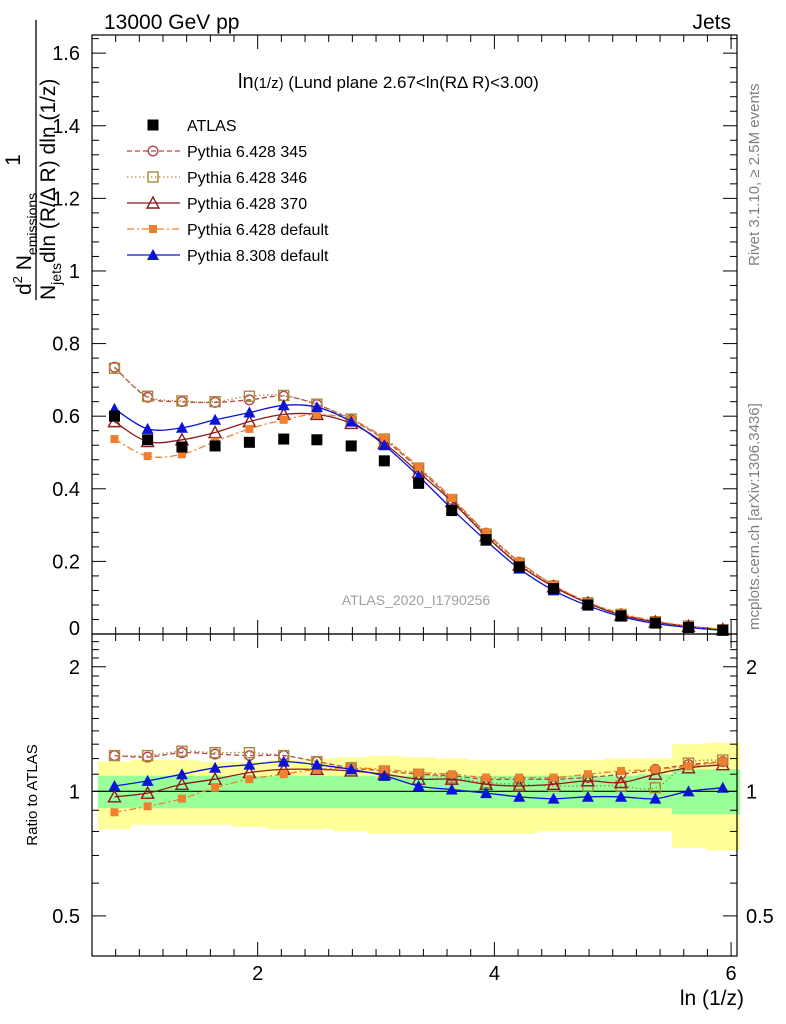  What do you see at coordinates (32, 794) in the screenshot?
I see `ratio-ylabel: Ratio to ATLAS` at bounding box center [32, 794].